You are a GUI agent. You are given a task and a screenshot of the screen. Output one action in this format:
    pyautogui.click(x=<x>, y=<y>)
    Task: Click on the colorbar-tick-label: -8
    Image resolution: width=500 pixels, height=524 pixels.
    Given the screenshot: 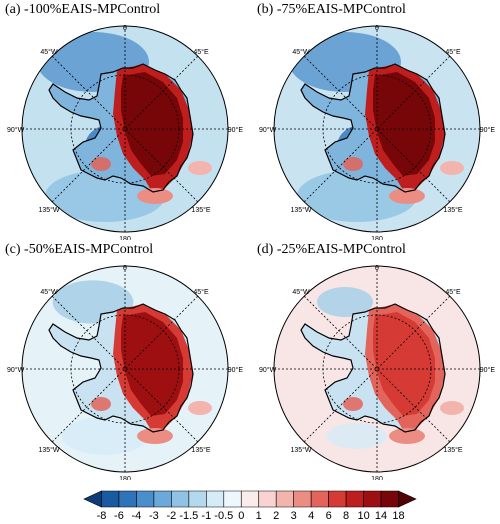 What is the action you would take?
    pyautogui.click(x=101, y=516)
    